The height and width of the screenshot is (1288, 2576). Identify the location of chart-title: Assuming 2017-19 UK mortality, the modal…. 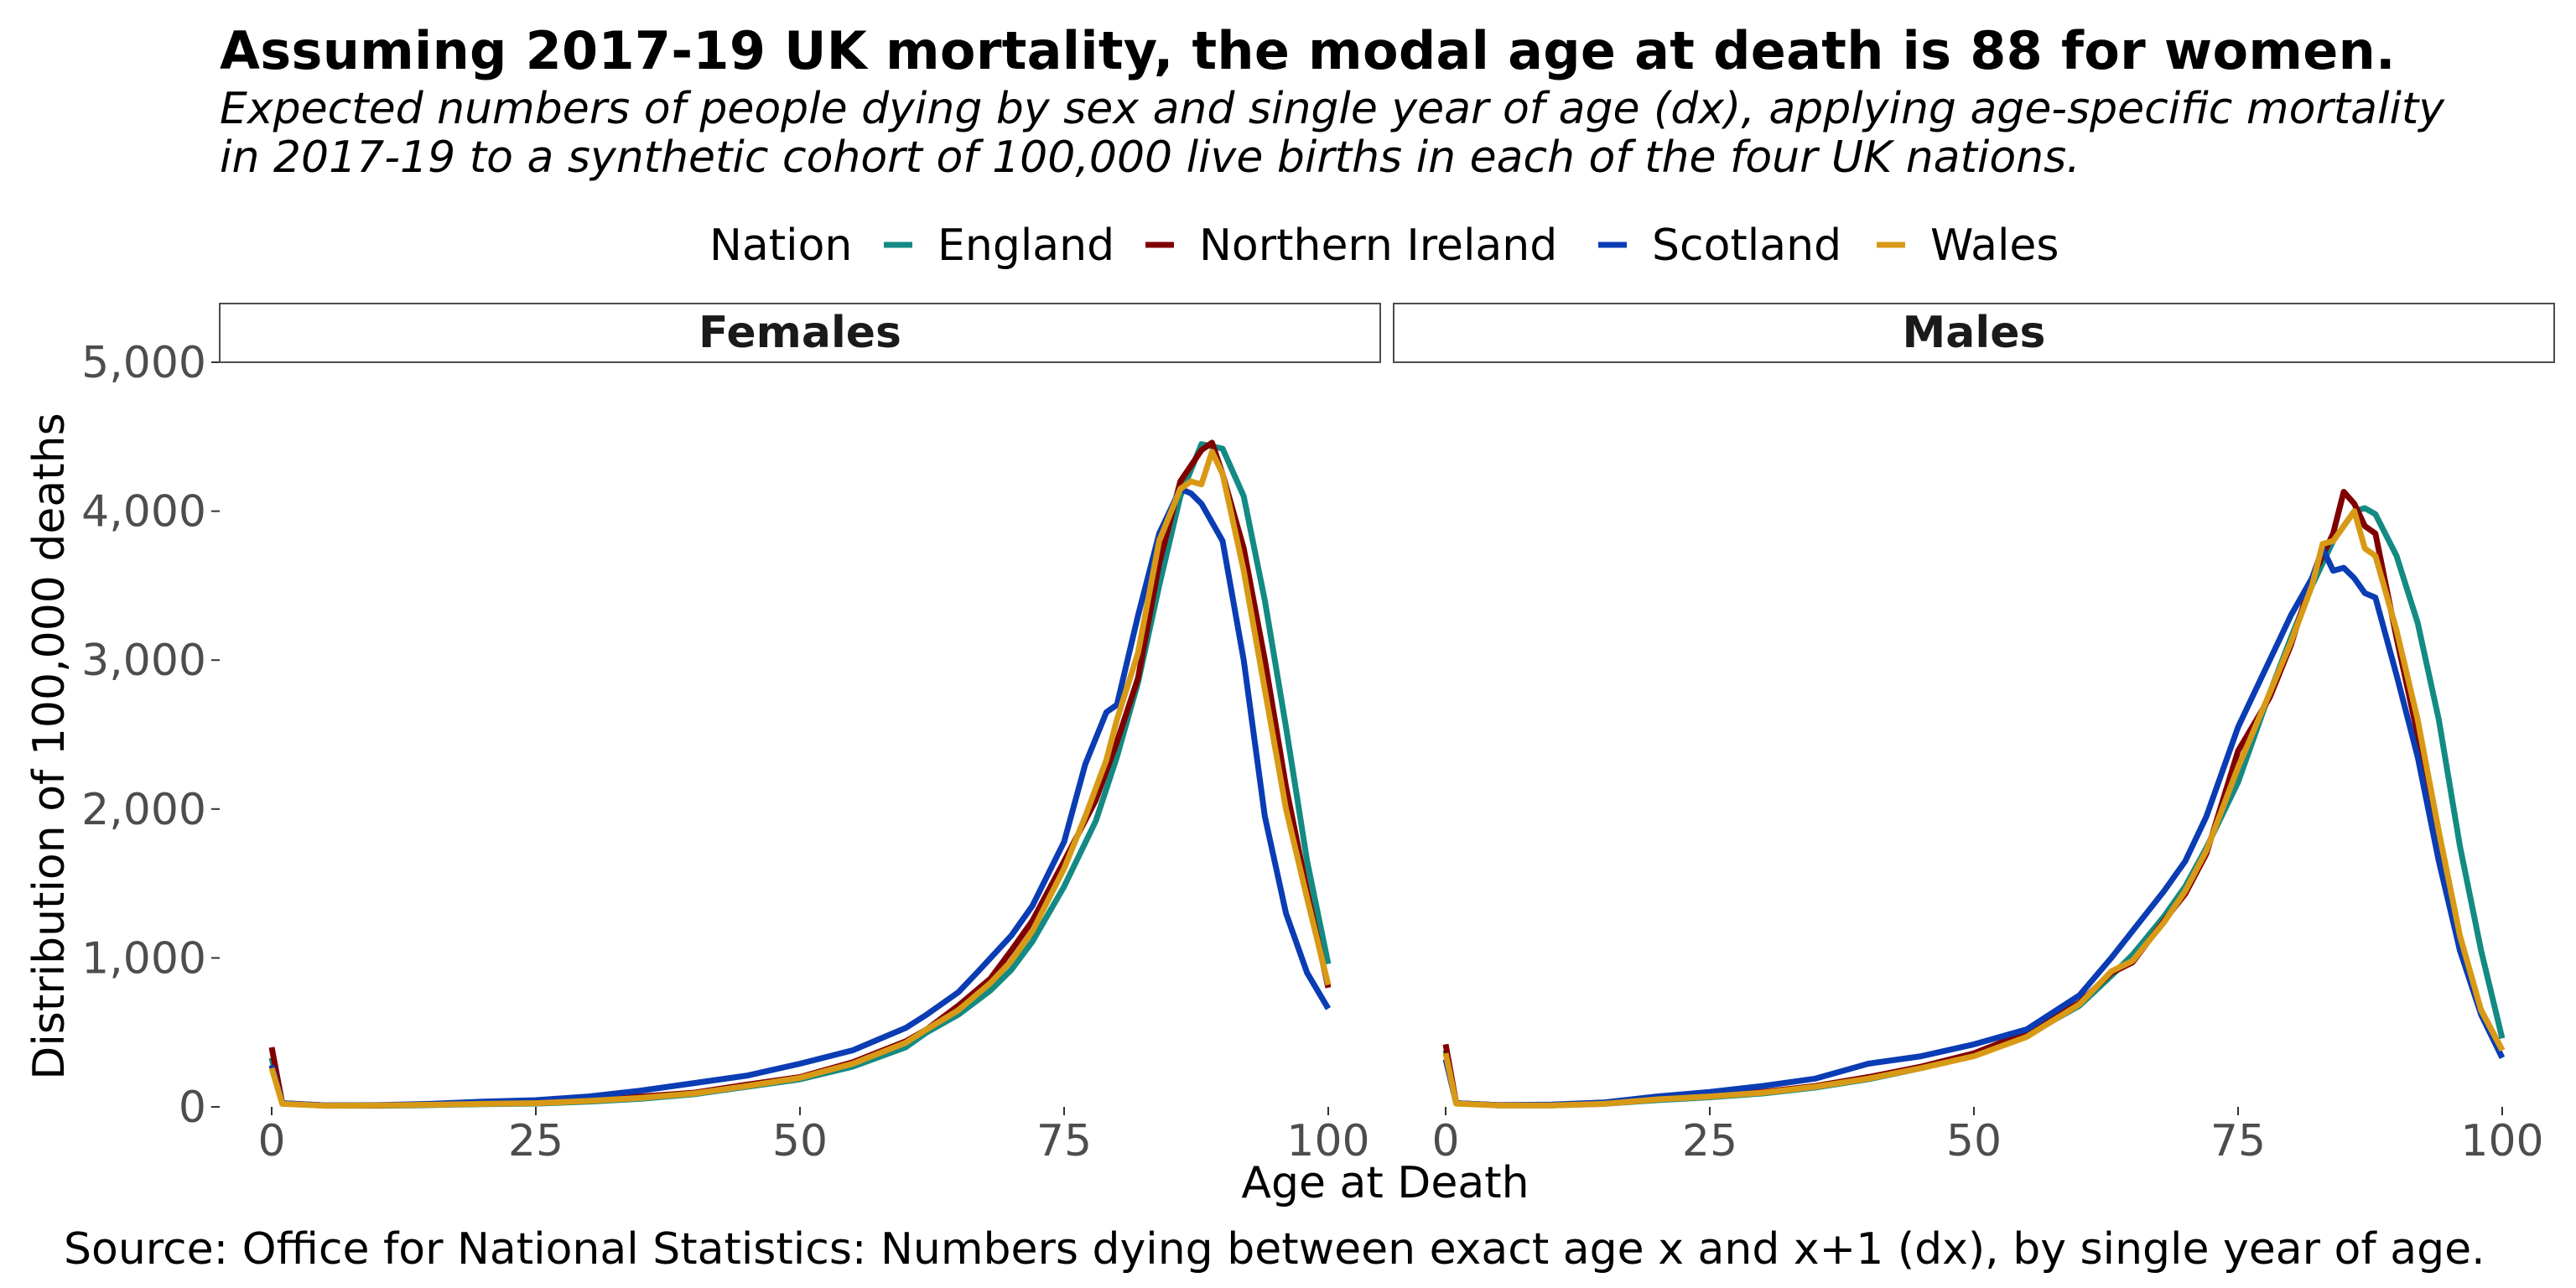
(1308, 50).